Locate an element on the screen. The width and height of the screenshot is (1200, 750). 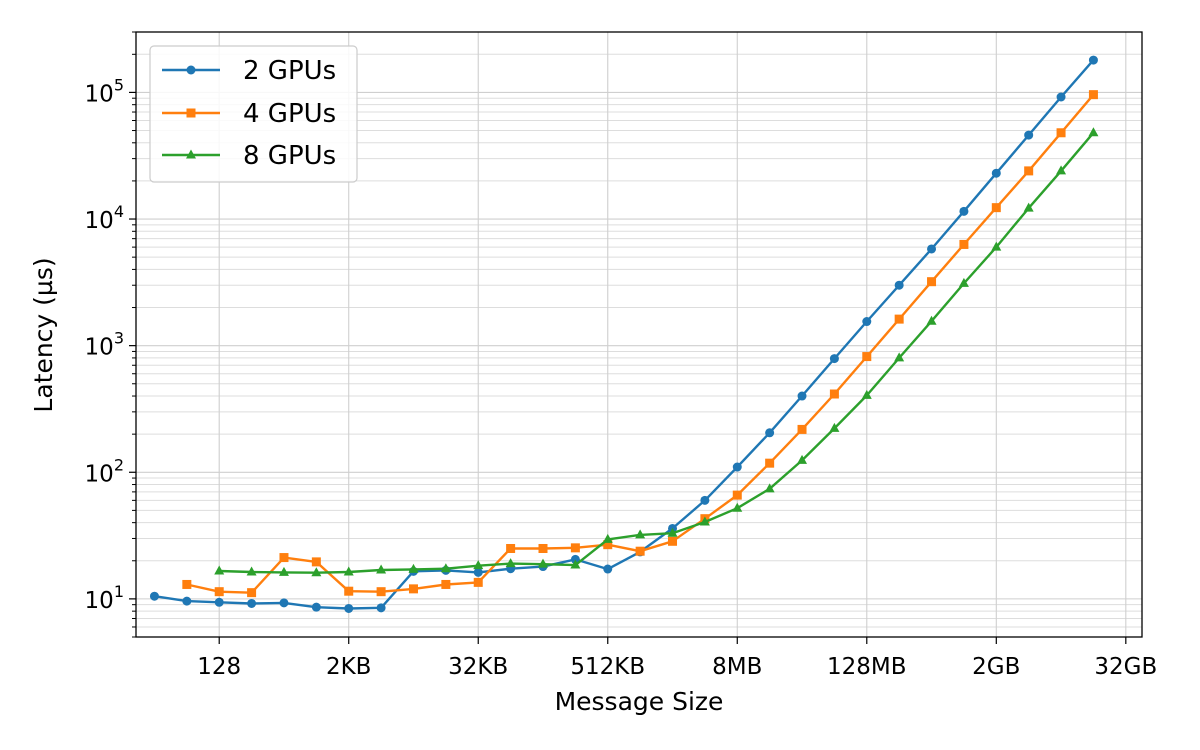
legend-box is located at coordinates (253, 114).